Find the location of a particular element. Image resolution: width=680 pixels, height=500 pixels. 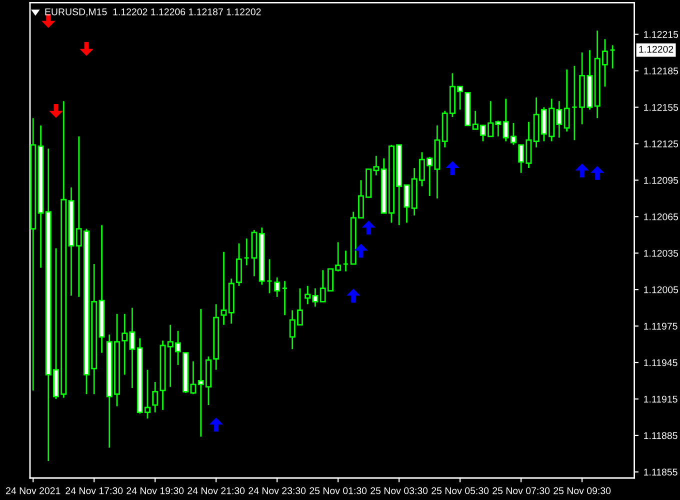

x-tick-label: 25 Nov 05:30 is located at coordinates (460, 490).